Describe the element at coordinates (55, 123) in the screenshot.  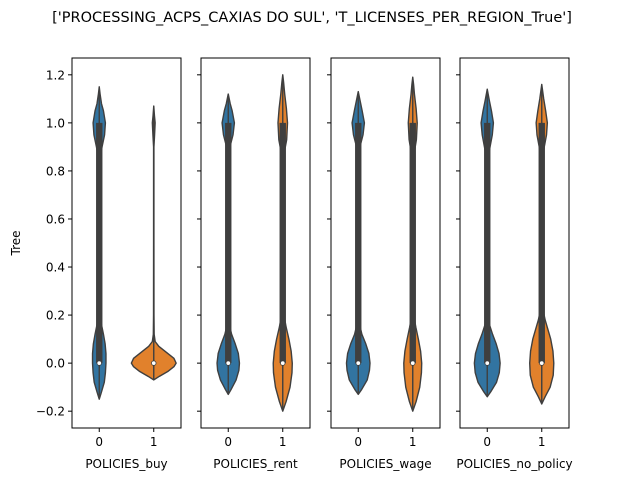
I see `y-tick-label-6: 1.0` at that location.